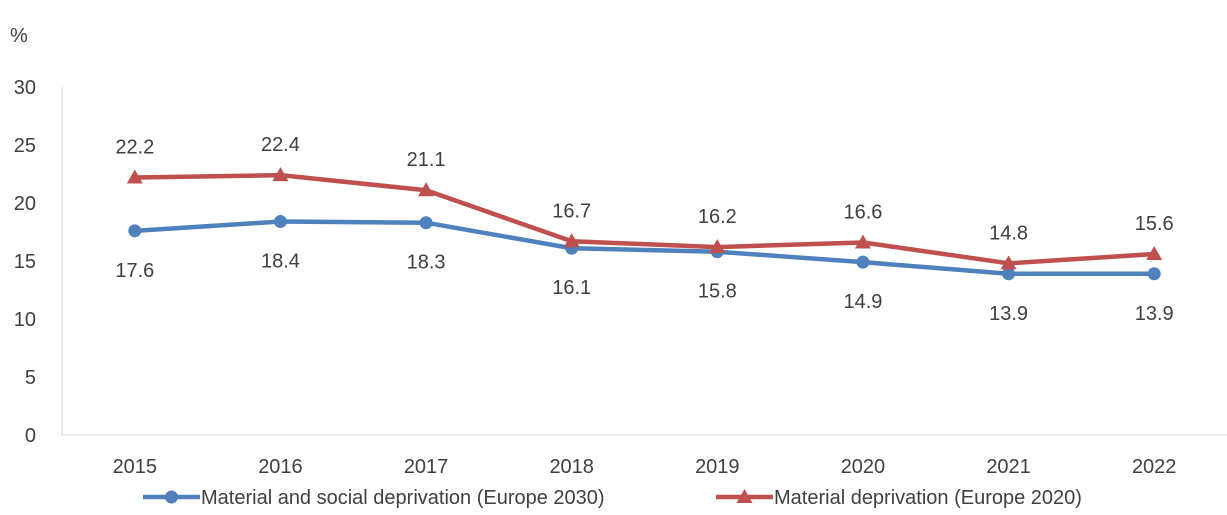 This screenshot has width=1227, height=515. I want to click on data-label: 15.6, so click(1154, 224).